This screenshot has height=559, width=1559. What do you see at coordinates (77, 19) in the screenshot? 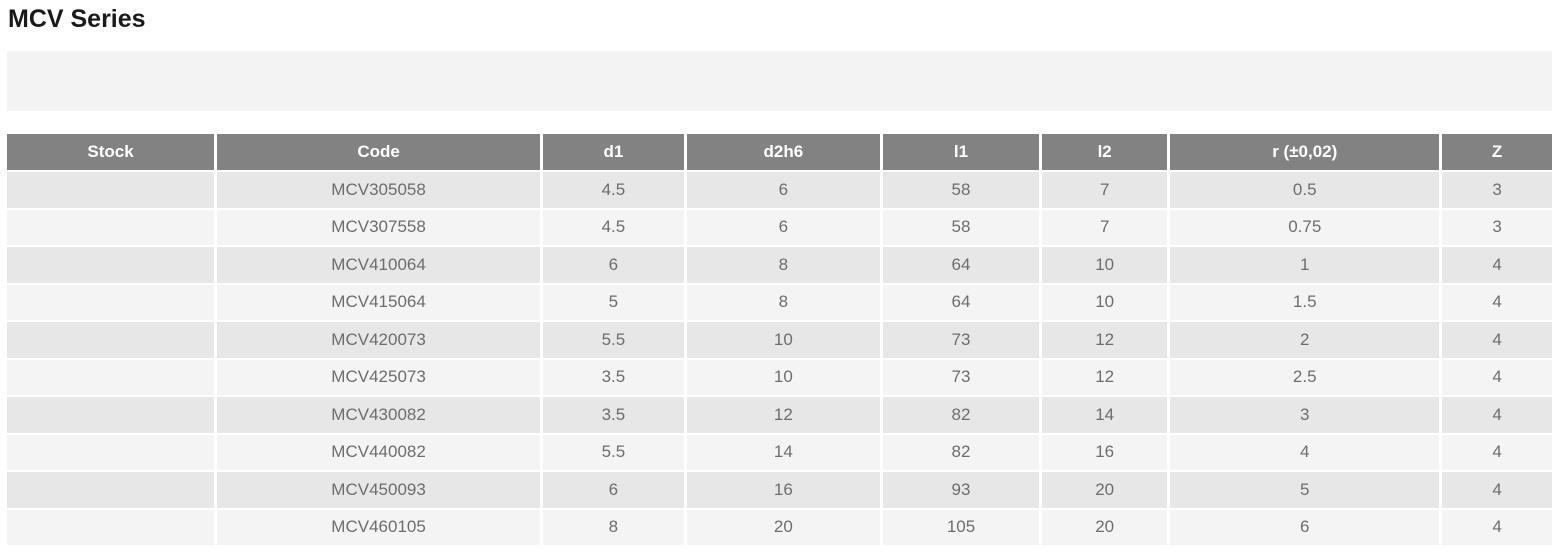
I see `page-title: MCV Series` at bounding box center [77, 19].